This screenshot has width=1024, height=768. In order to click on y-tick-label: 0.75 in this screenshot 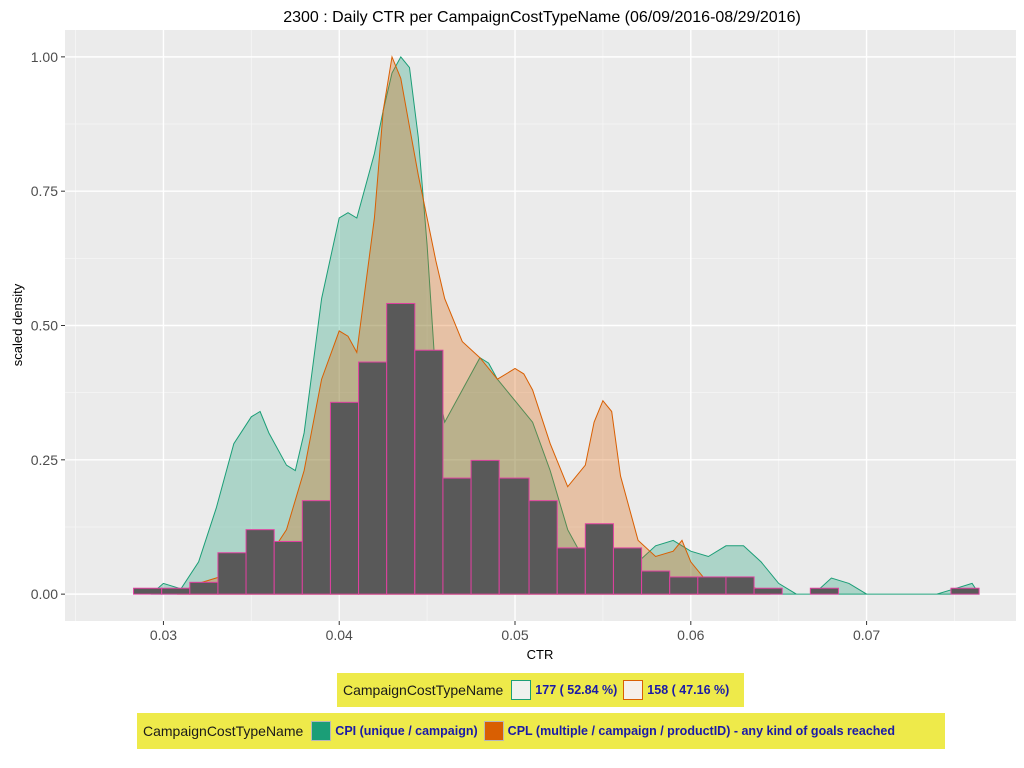, I will do `click(44, 191)`.